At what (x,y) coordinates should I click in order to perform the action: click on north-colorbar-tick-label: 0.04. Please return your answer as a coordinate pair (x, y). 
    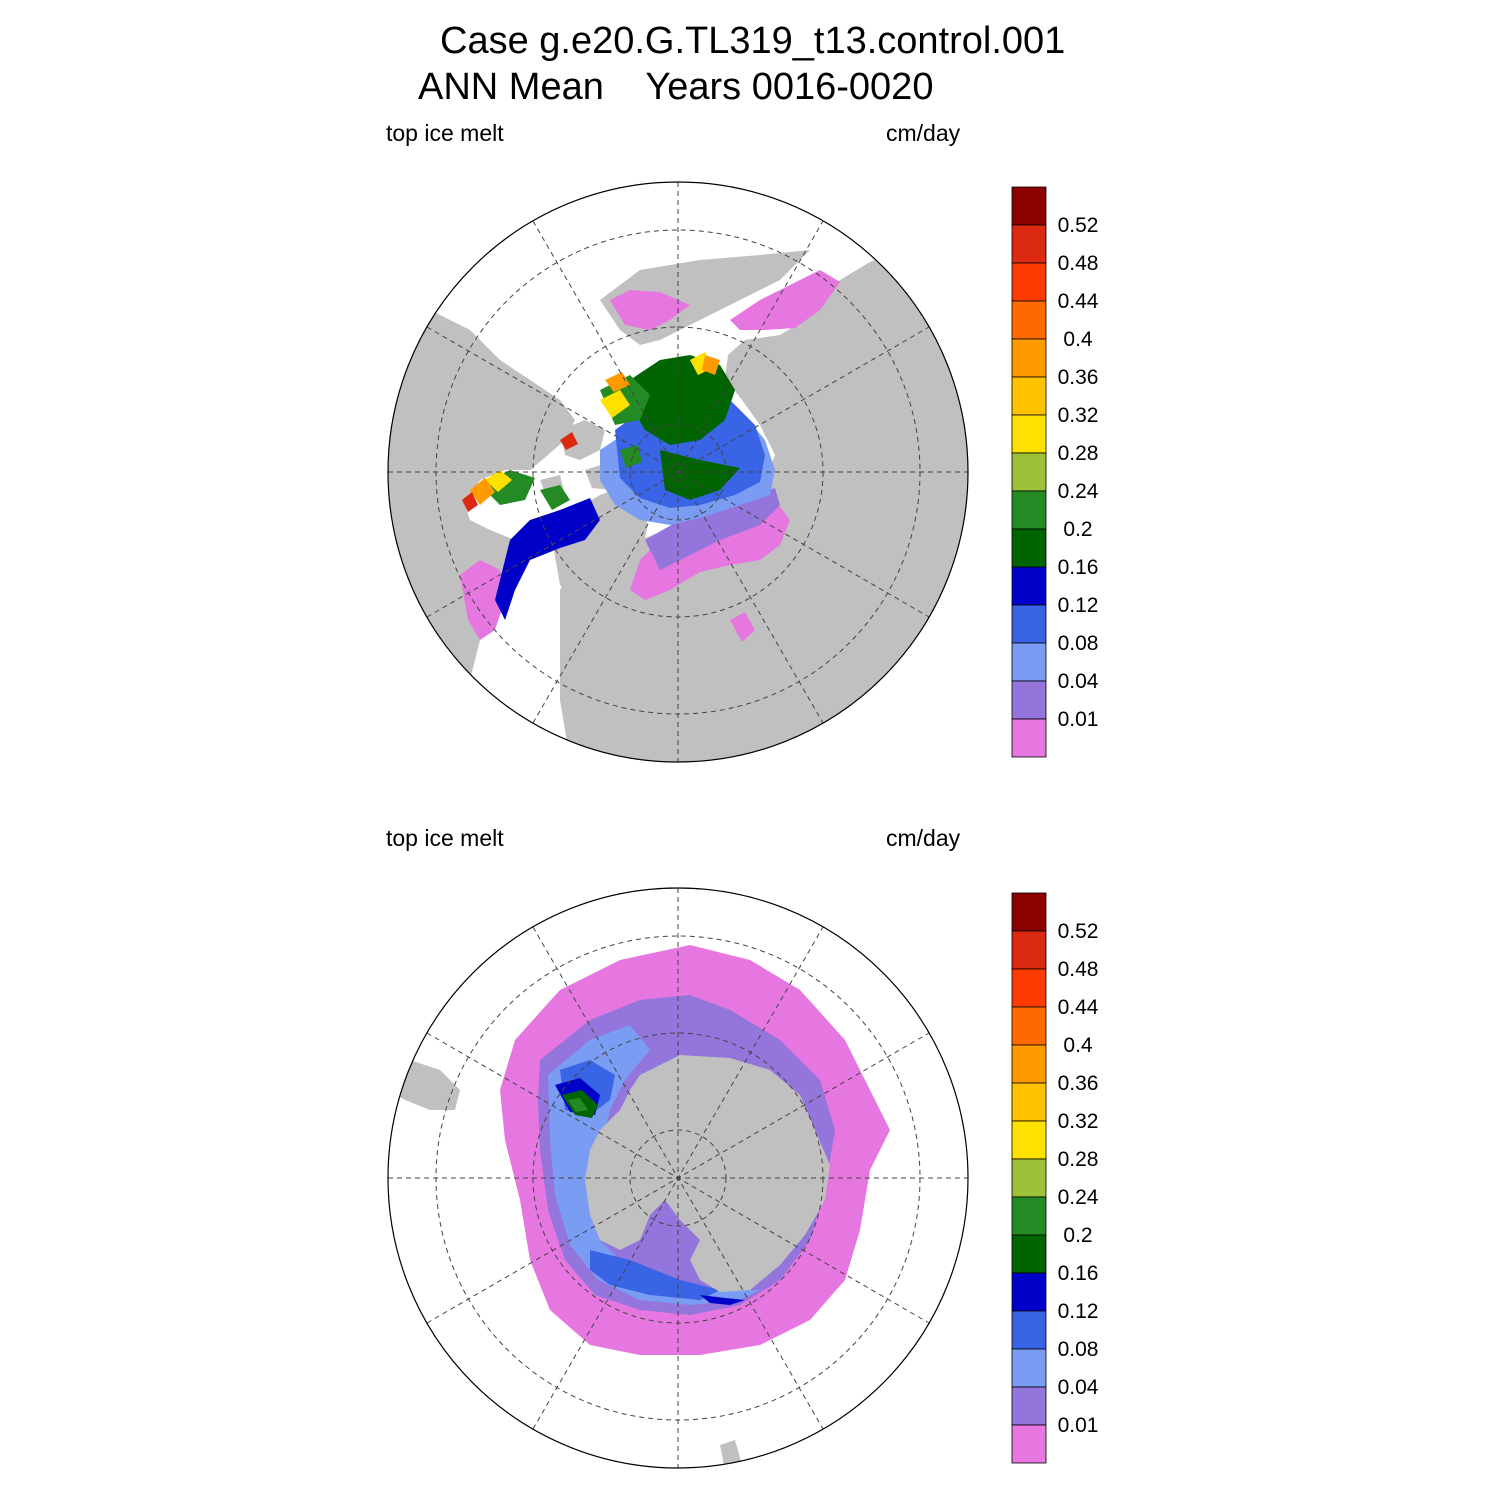
    Looking at the image, I should click on (1078, 681).